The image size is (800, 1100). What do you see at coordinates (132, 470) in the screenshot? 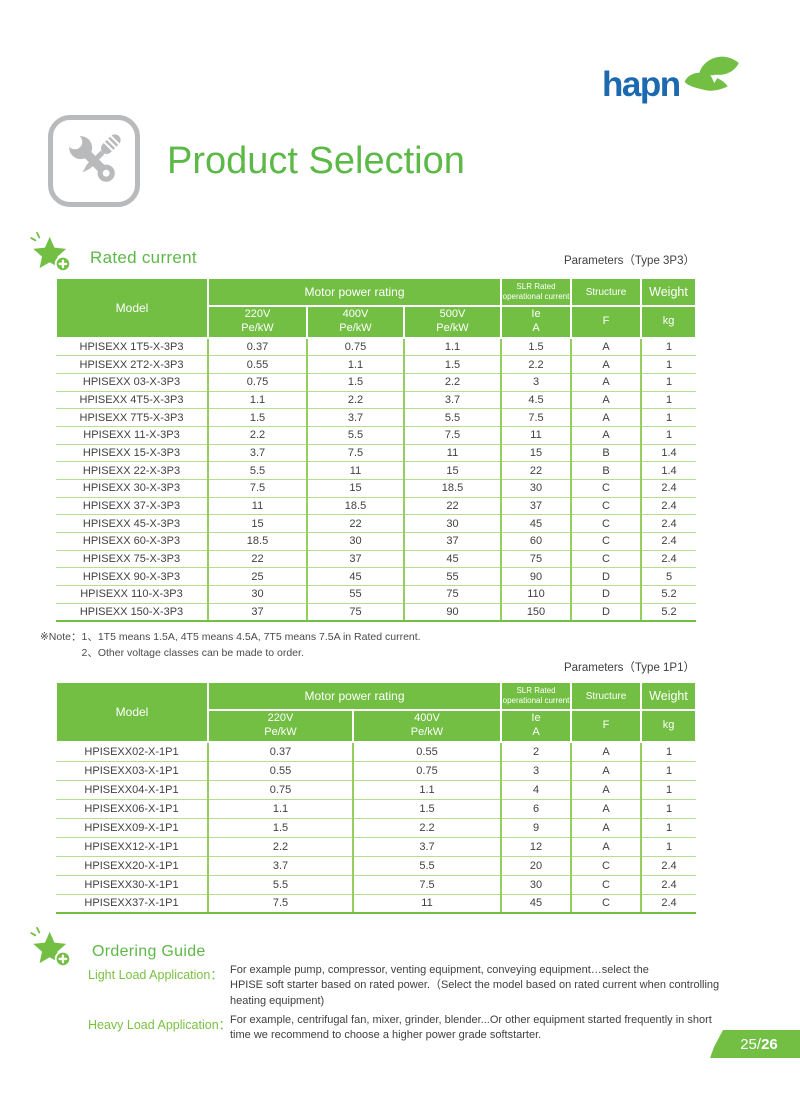
I see `model-cell: HPISEXX 22-X-3P3` at bounding box center [132, 470].